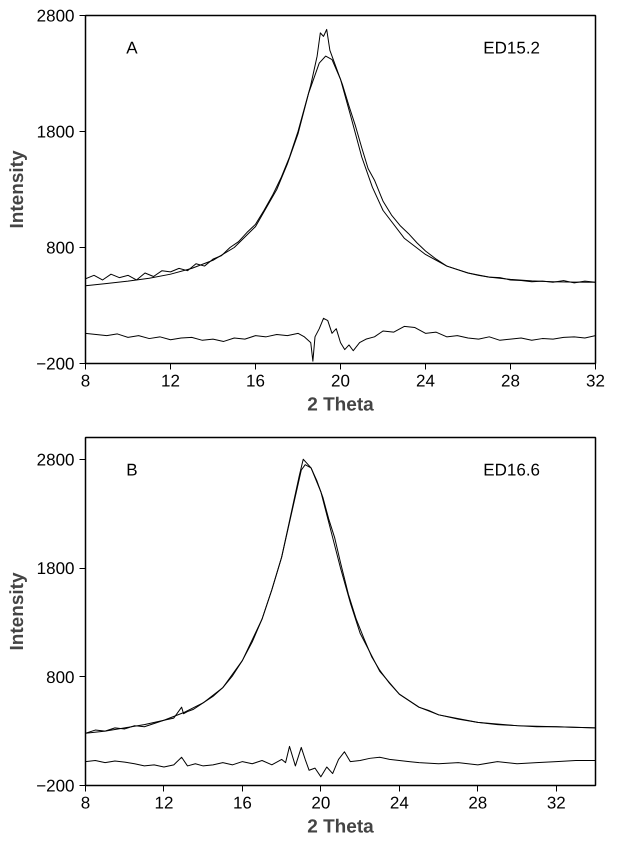 The image size is (628, 850). What do you see at coordinates (511, 48) in the screenshot?
I see `annotation: ED15.2` at bounding box center [511, 48].